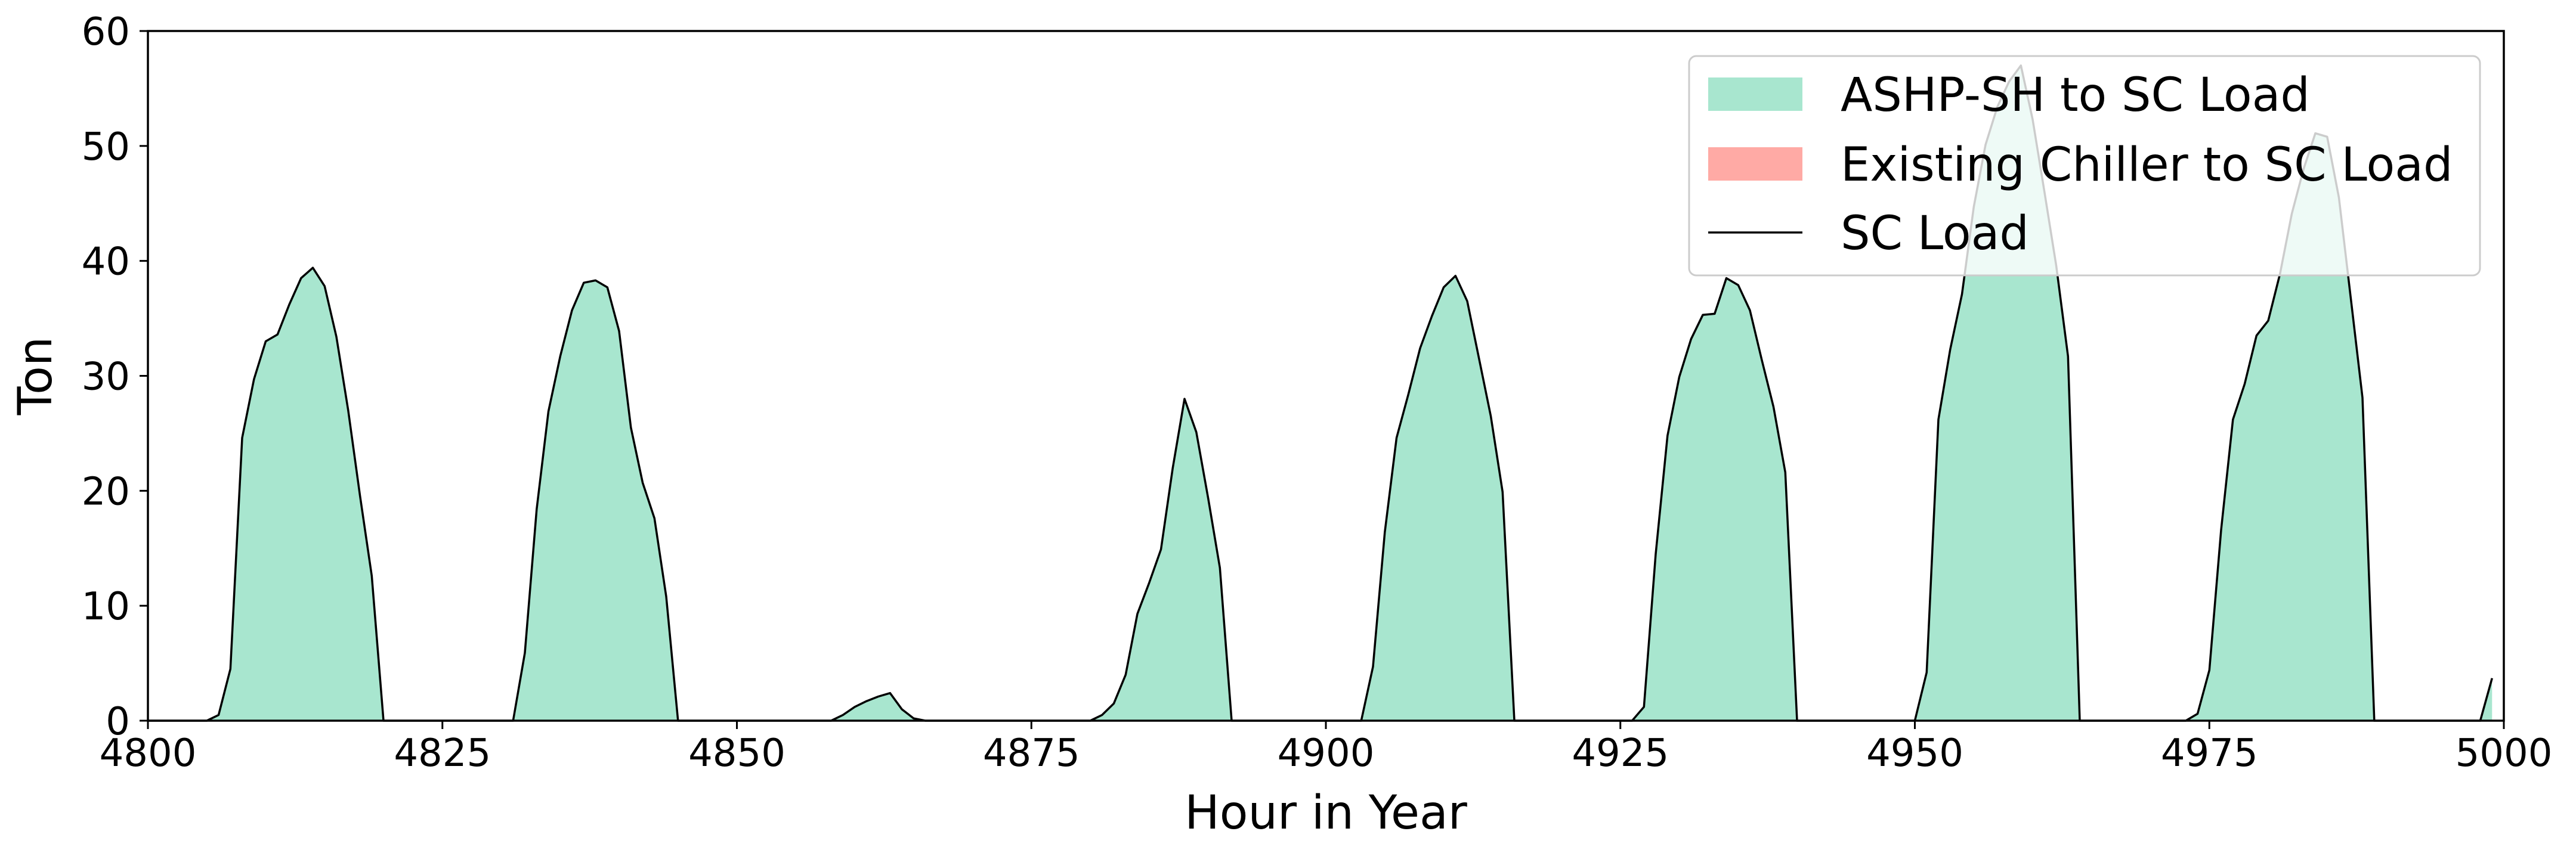  Describe the element at coordinates (106, 147) in the screenshot. I see `y-tick-label: 50` at that location.